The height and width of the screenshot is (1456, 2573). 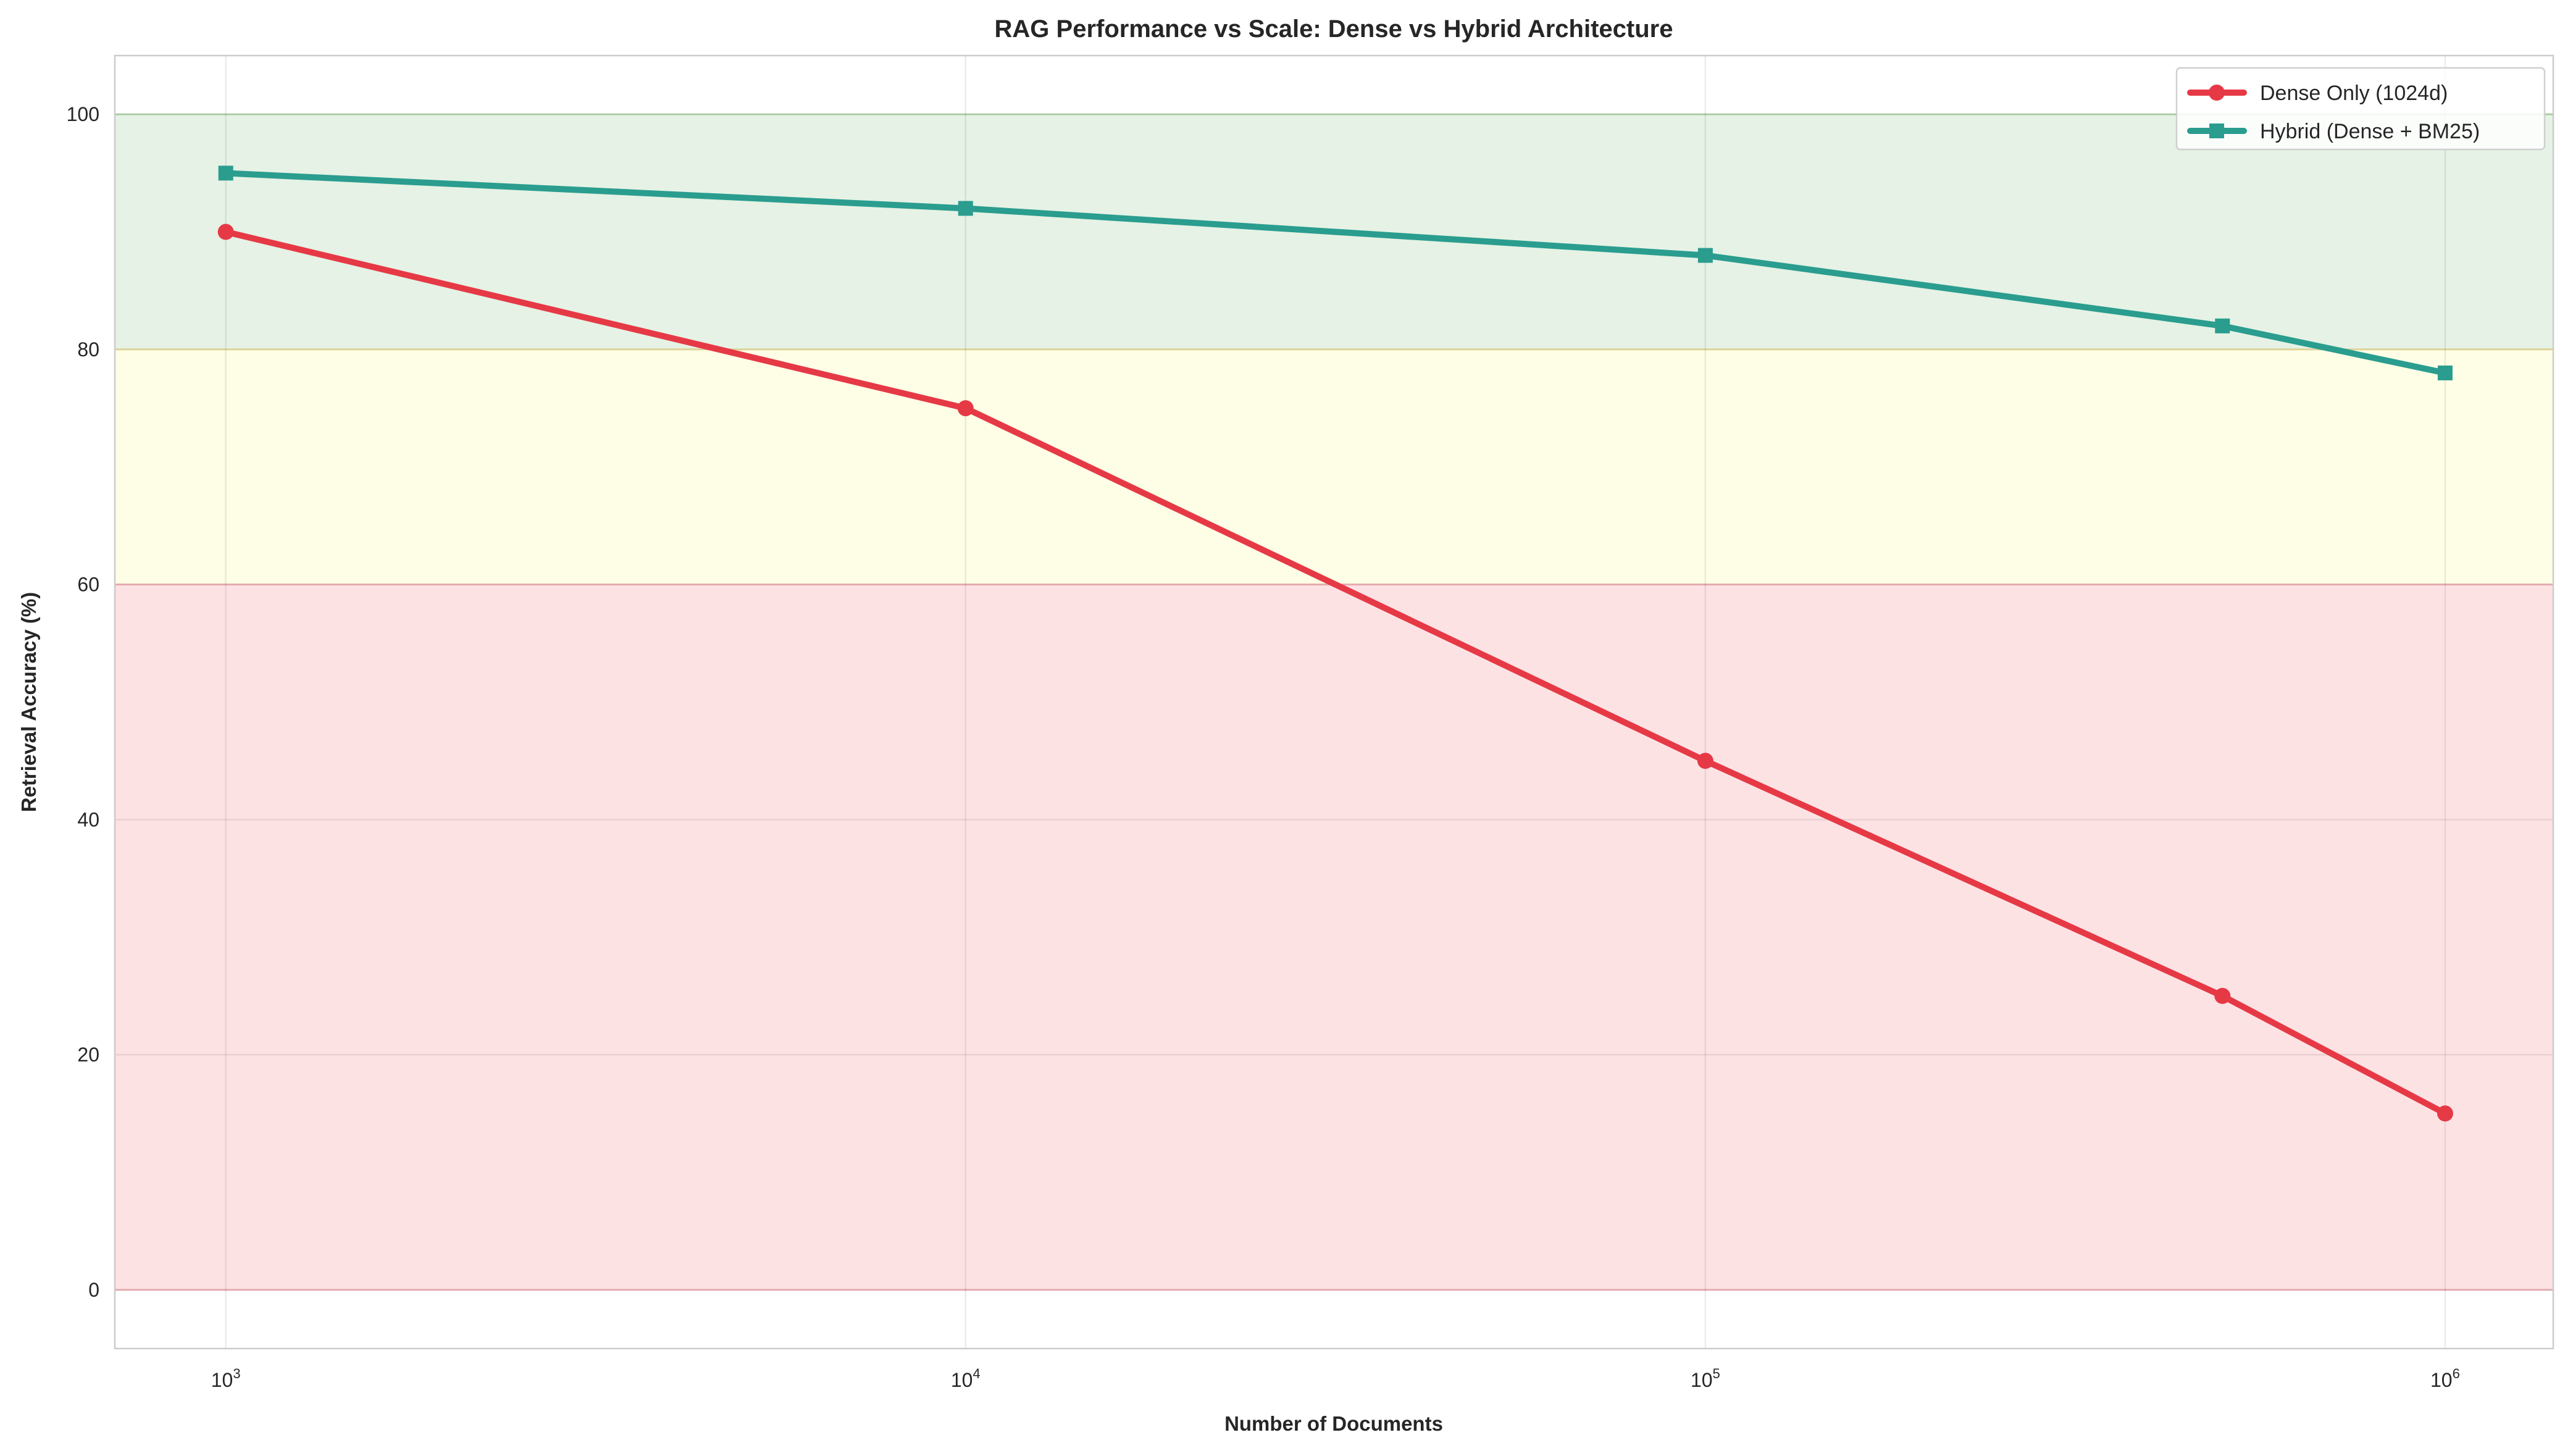 I want to click on y-tick-label: 20, so click(x=88, y=1055).